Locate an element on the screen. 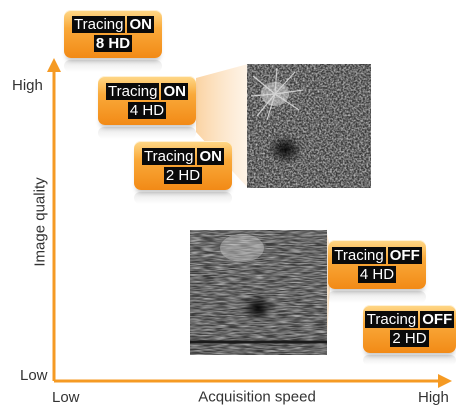 This screenshot has width=456, height=407. oct-image-tracing-on is located at coordinates (309, 126).